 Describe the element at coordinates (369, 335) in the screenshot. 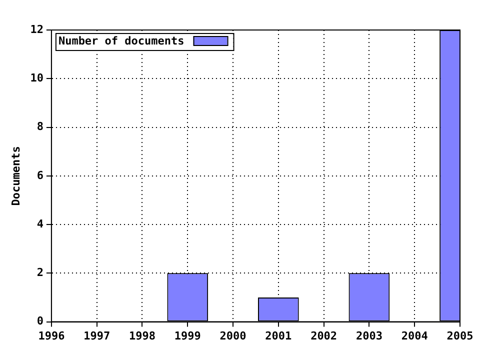

I see `x-tick-label: 2003` at that location.